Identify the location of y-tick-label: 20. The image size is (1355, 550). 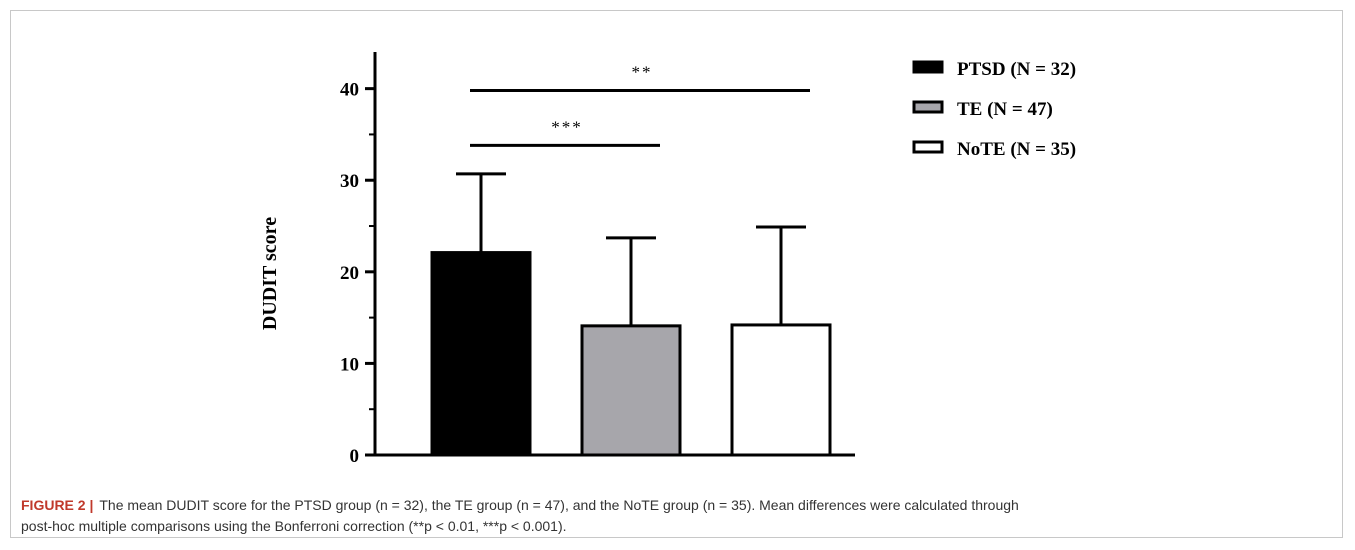
(349, 273).